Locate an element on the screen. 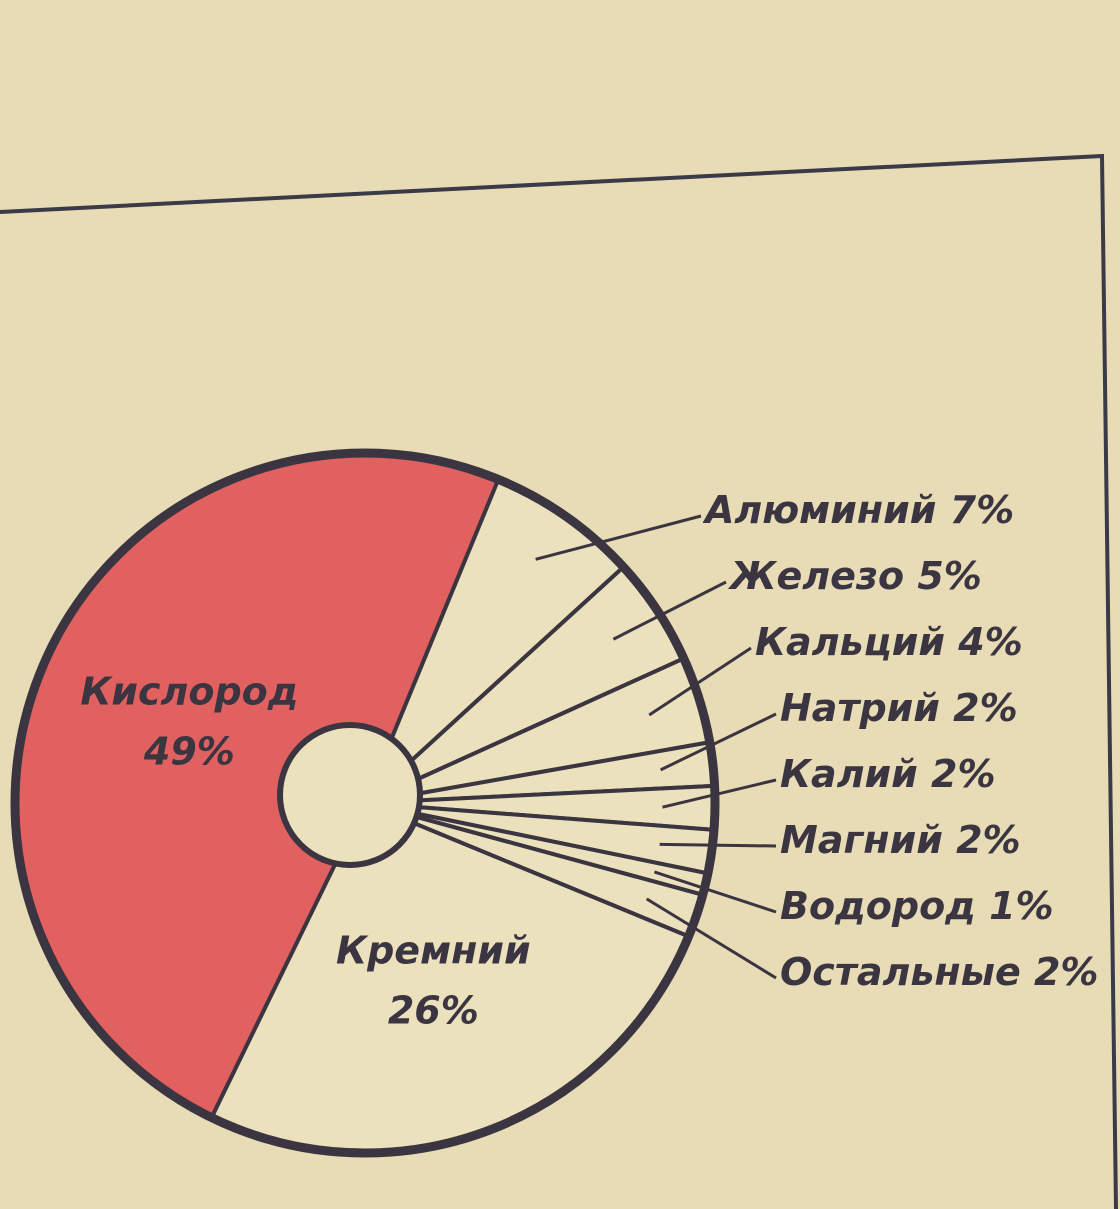 This screenshot has width=1120, height=1209. slice-label: Водород is located at coordinates (878, 906).